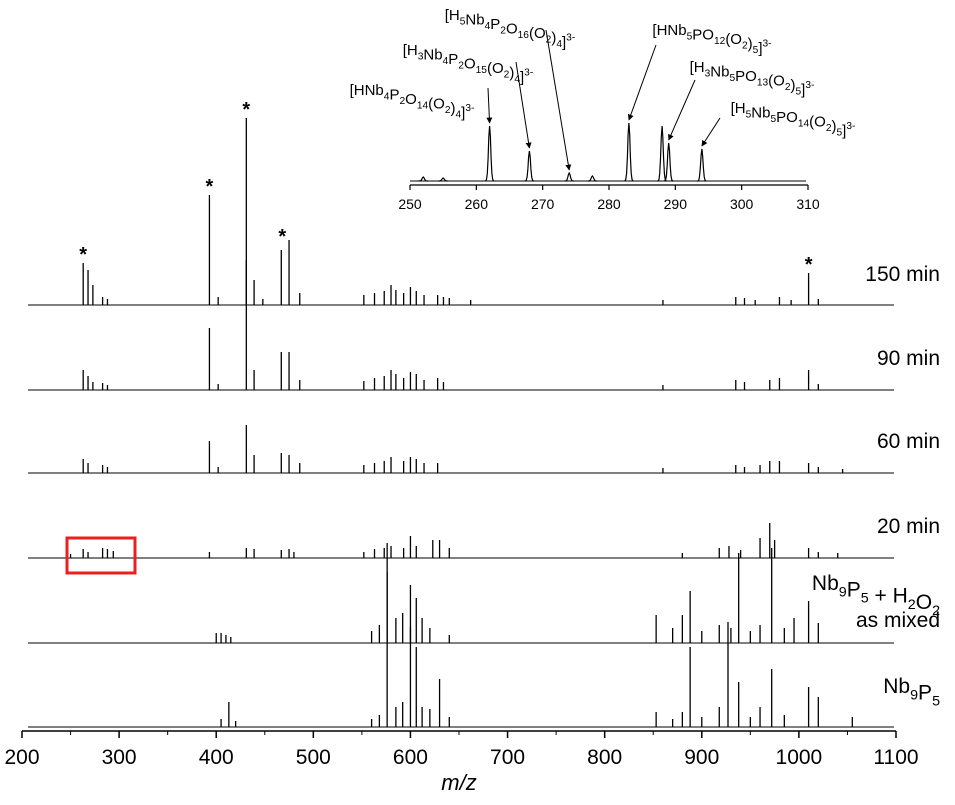 The image size is (955, 805). Describe the element at coordinates (908, 441) in the screenshot. I see `trace-label: 60 min` at that location.